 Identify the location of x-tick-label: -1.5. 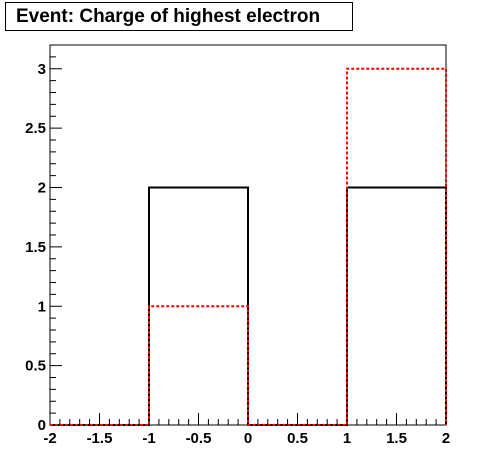
(100, 438).